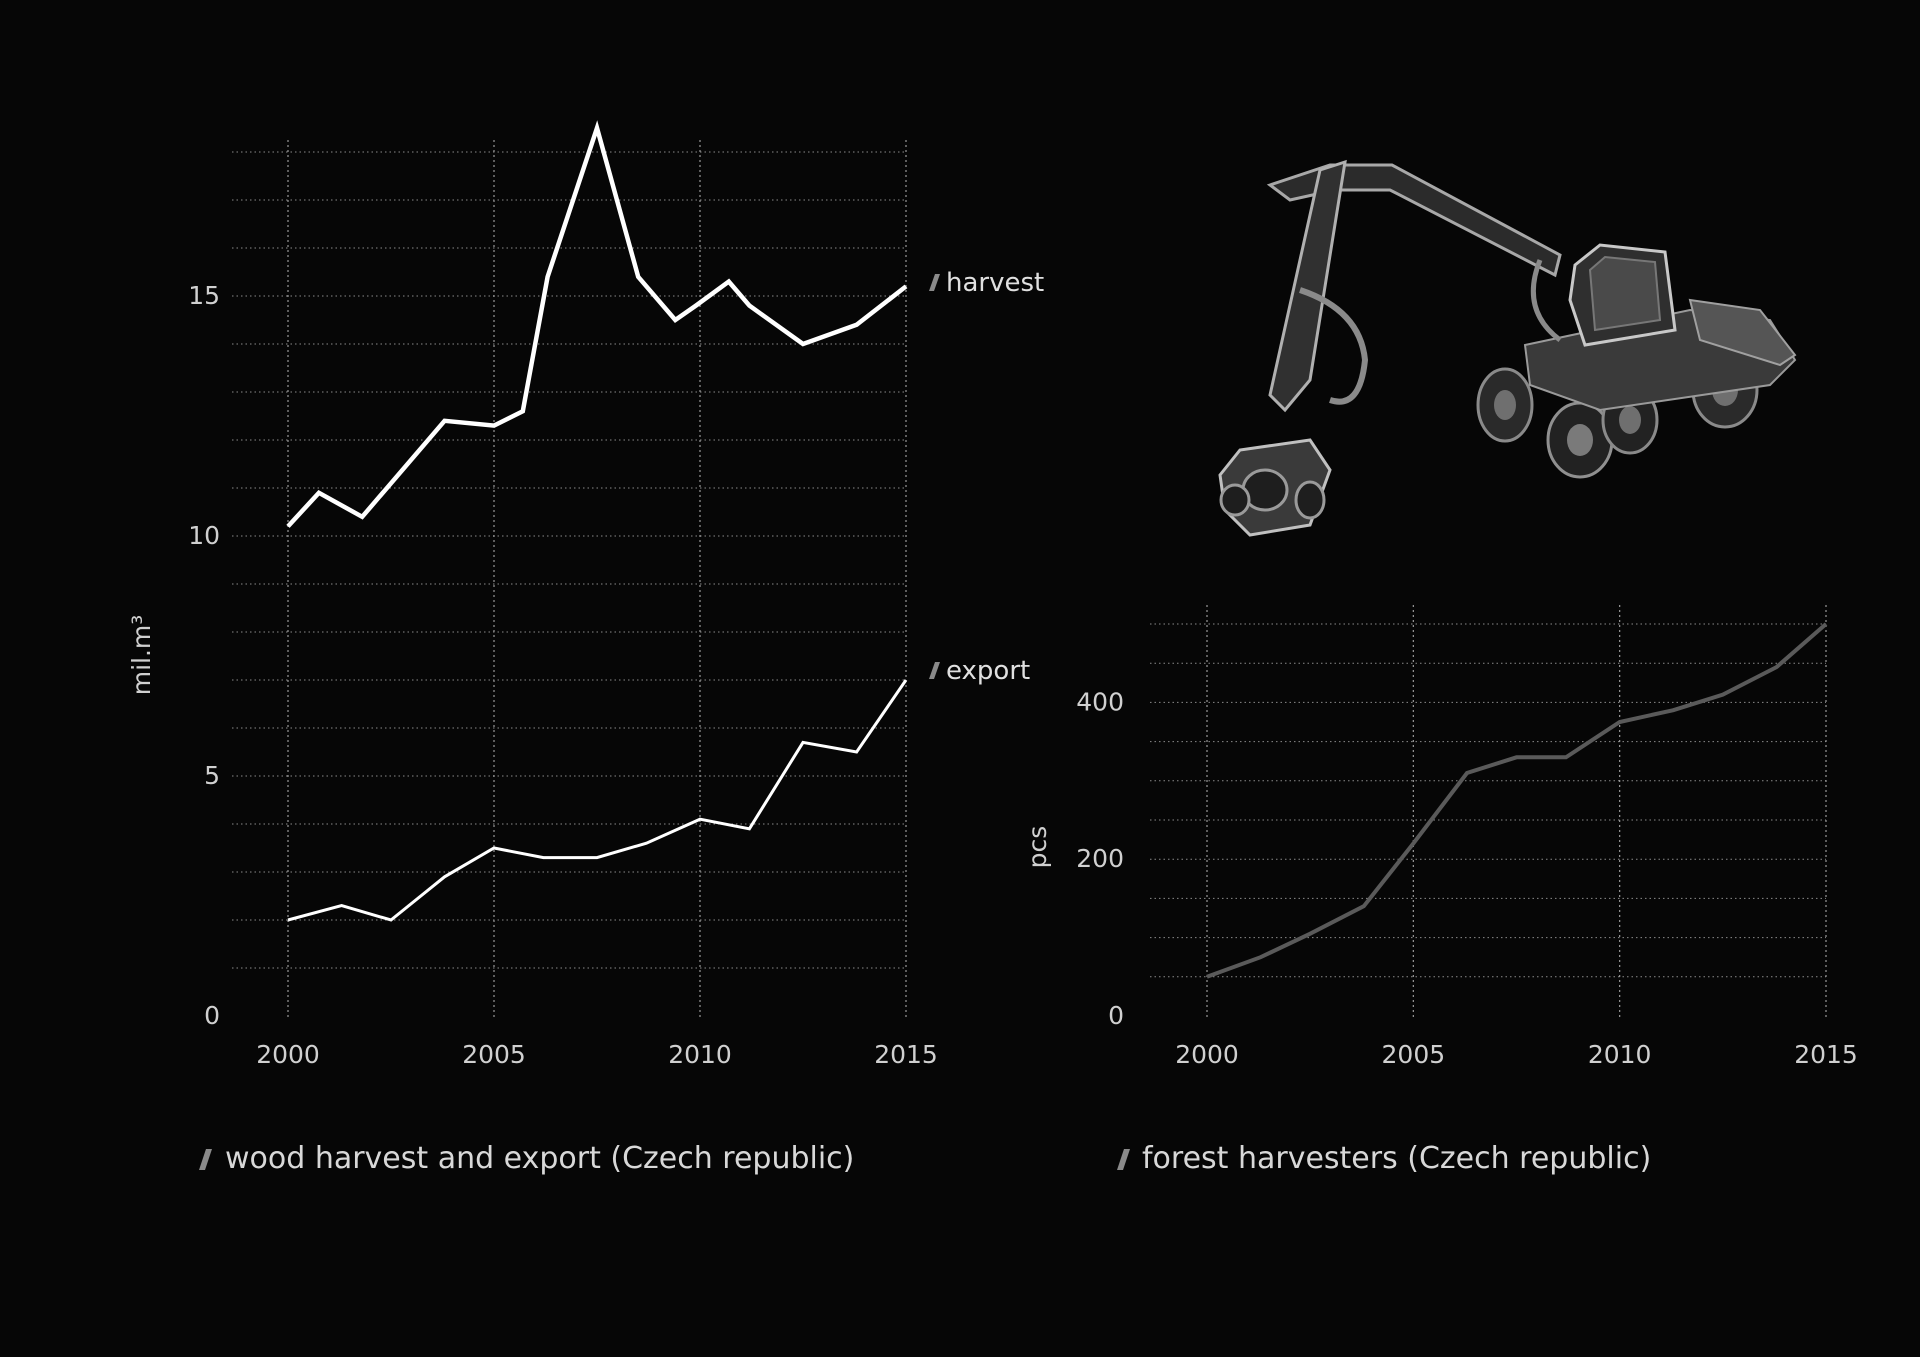 This screenshot has width=1920, height=1357. What do you see at coordinates (1516, 1054) in the screenshot?
I see `right-x-tick-labels: 2000 2005 2010 2015` at bounding box center [1516, 1054].